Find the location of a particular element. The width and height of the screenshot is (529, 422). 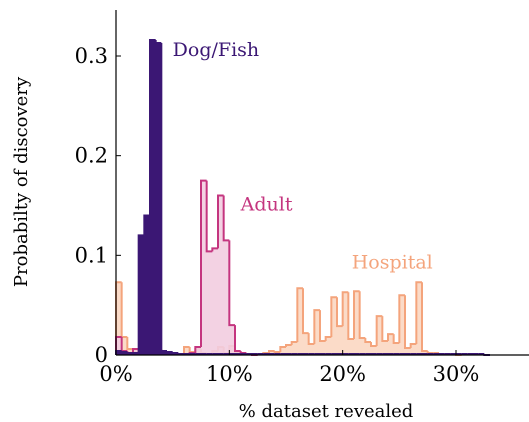

y-axis-title: Probabilty of discovery is located at coordinates (21, 181).